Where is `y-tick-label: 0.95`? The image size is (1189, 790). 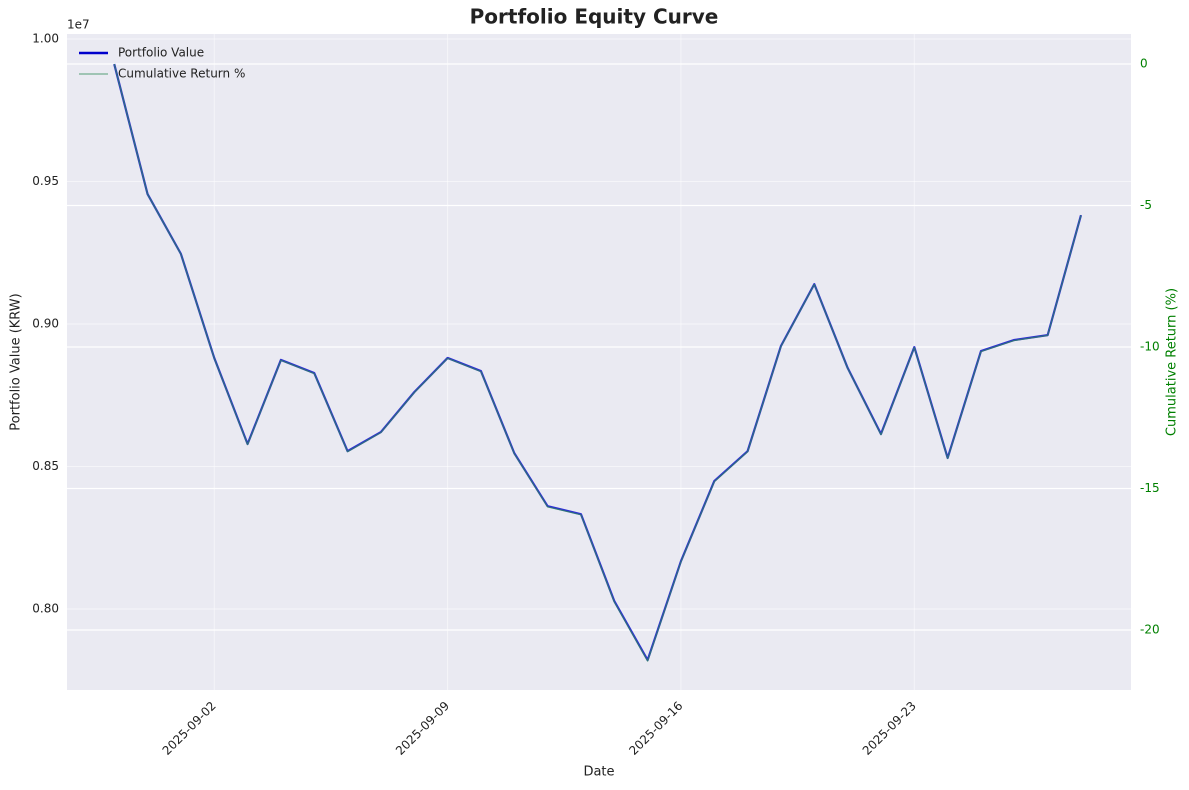 y-tick-label: 0.95 is located at coordinates (45, 181).